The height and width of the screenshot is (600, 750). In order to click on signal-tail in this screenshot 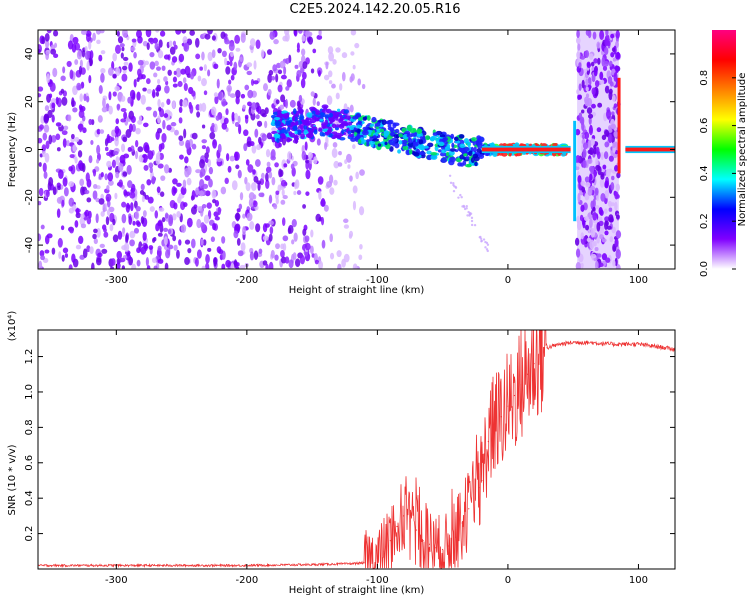, I will do `click(467, 215)`.